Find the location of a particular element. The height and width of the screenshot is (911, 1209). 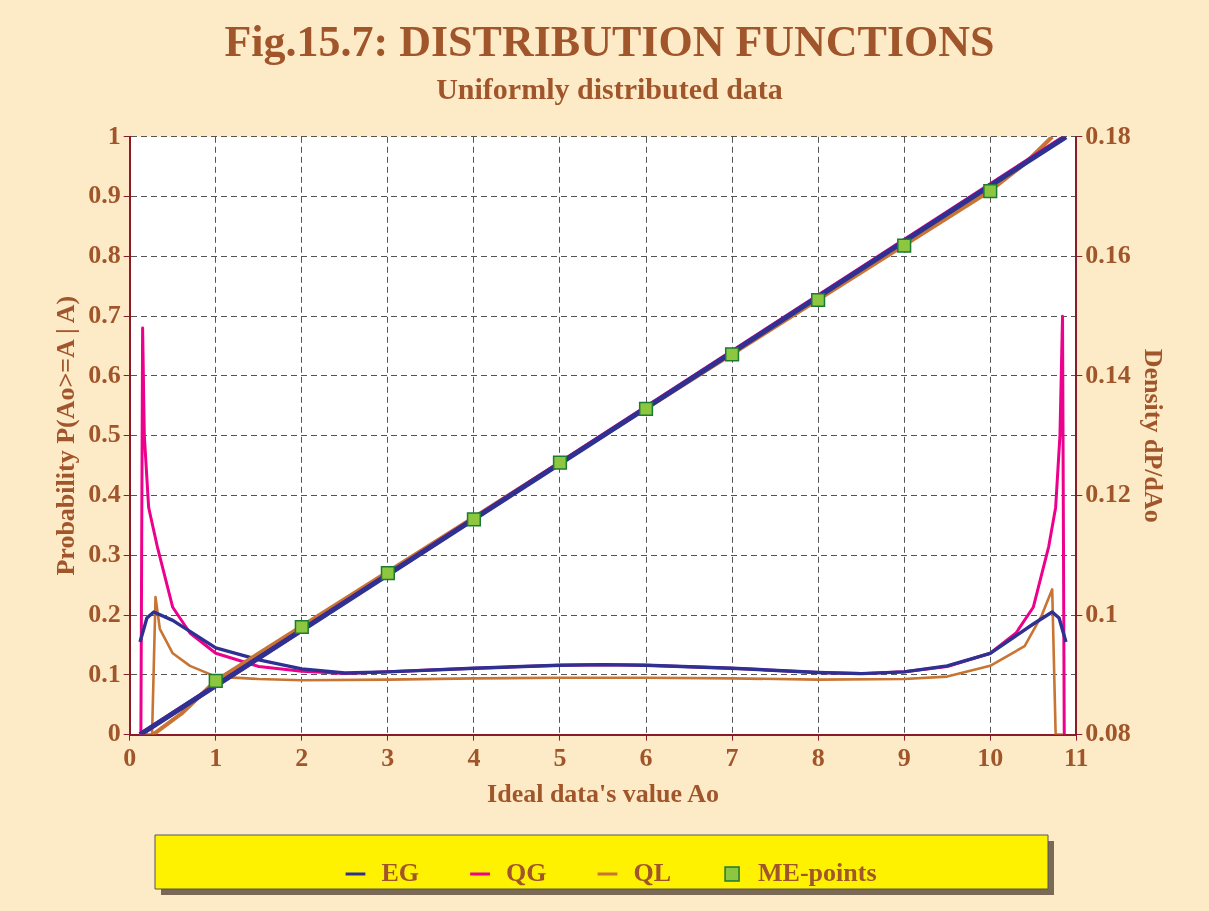

x-tick-label: 5 is located at coordinates (560, 757).